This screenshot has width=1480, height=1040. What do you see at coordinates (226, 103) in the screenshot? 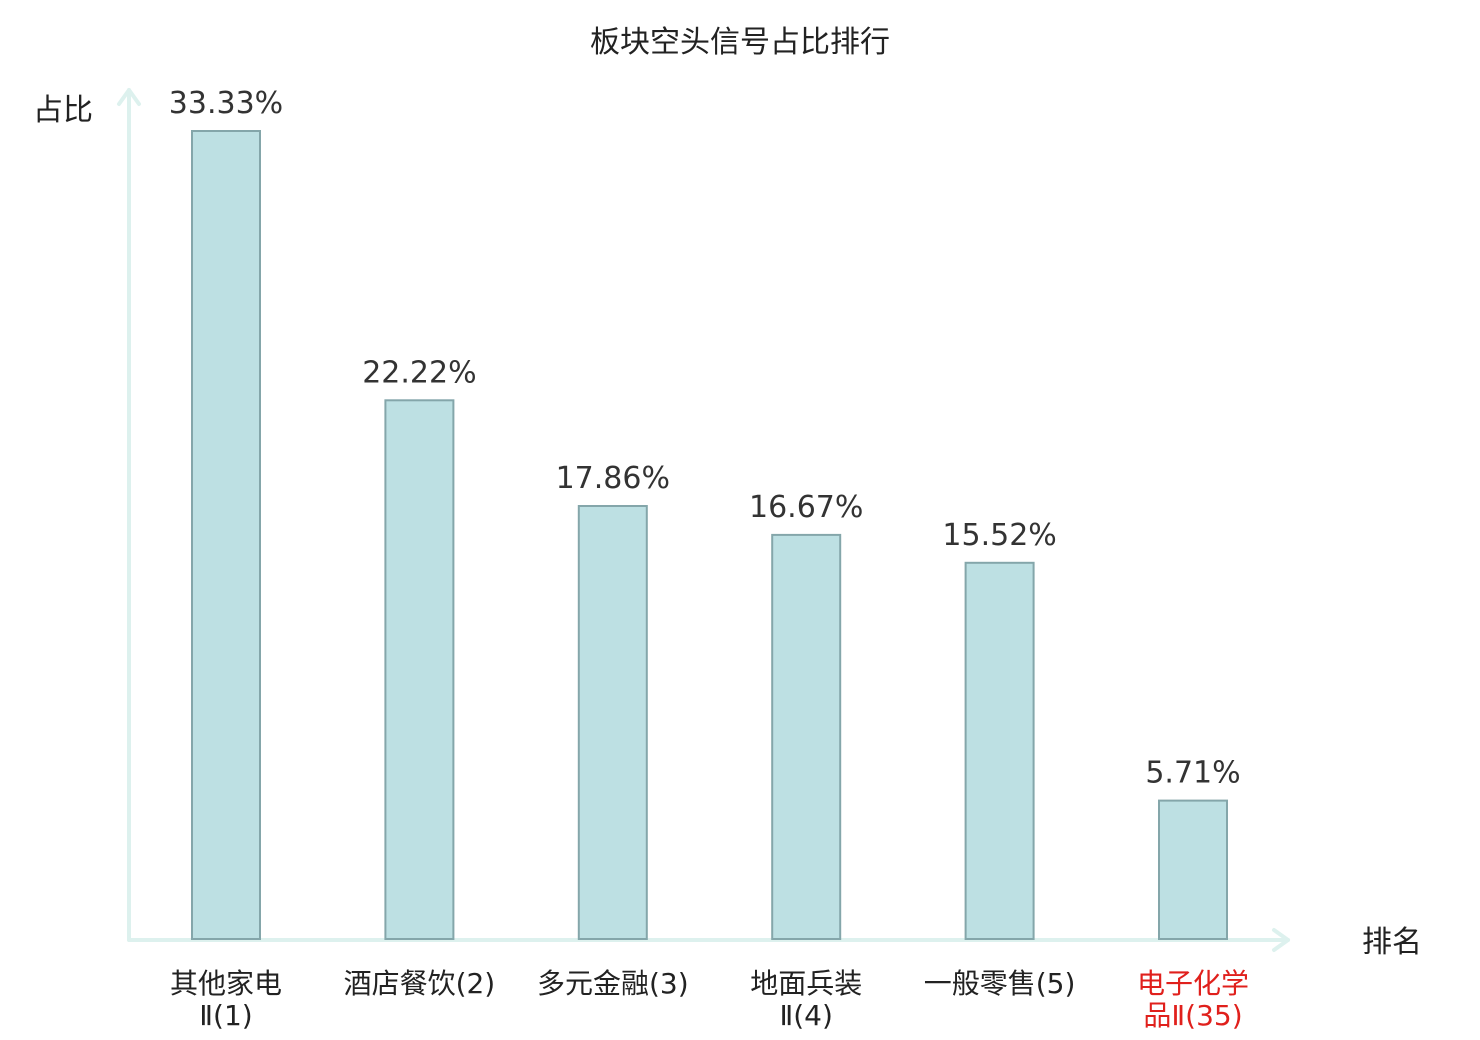
I see `value-label-1: 33.33%` at bounding box center [226, 103].